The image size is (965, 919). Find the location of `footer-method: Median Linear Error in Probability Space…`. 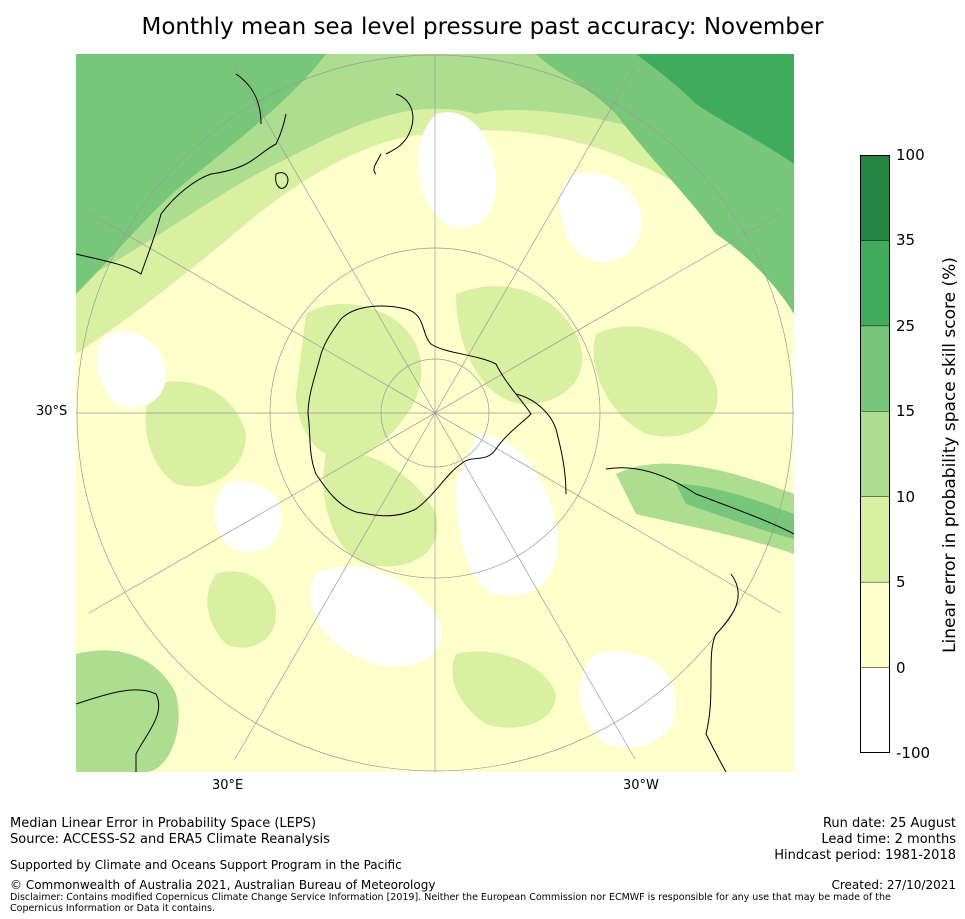

footer-method: Median Linear Error in Probability Space… is located at coordinates (163, 823).